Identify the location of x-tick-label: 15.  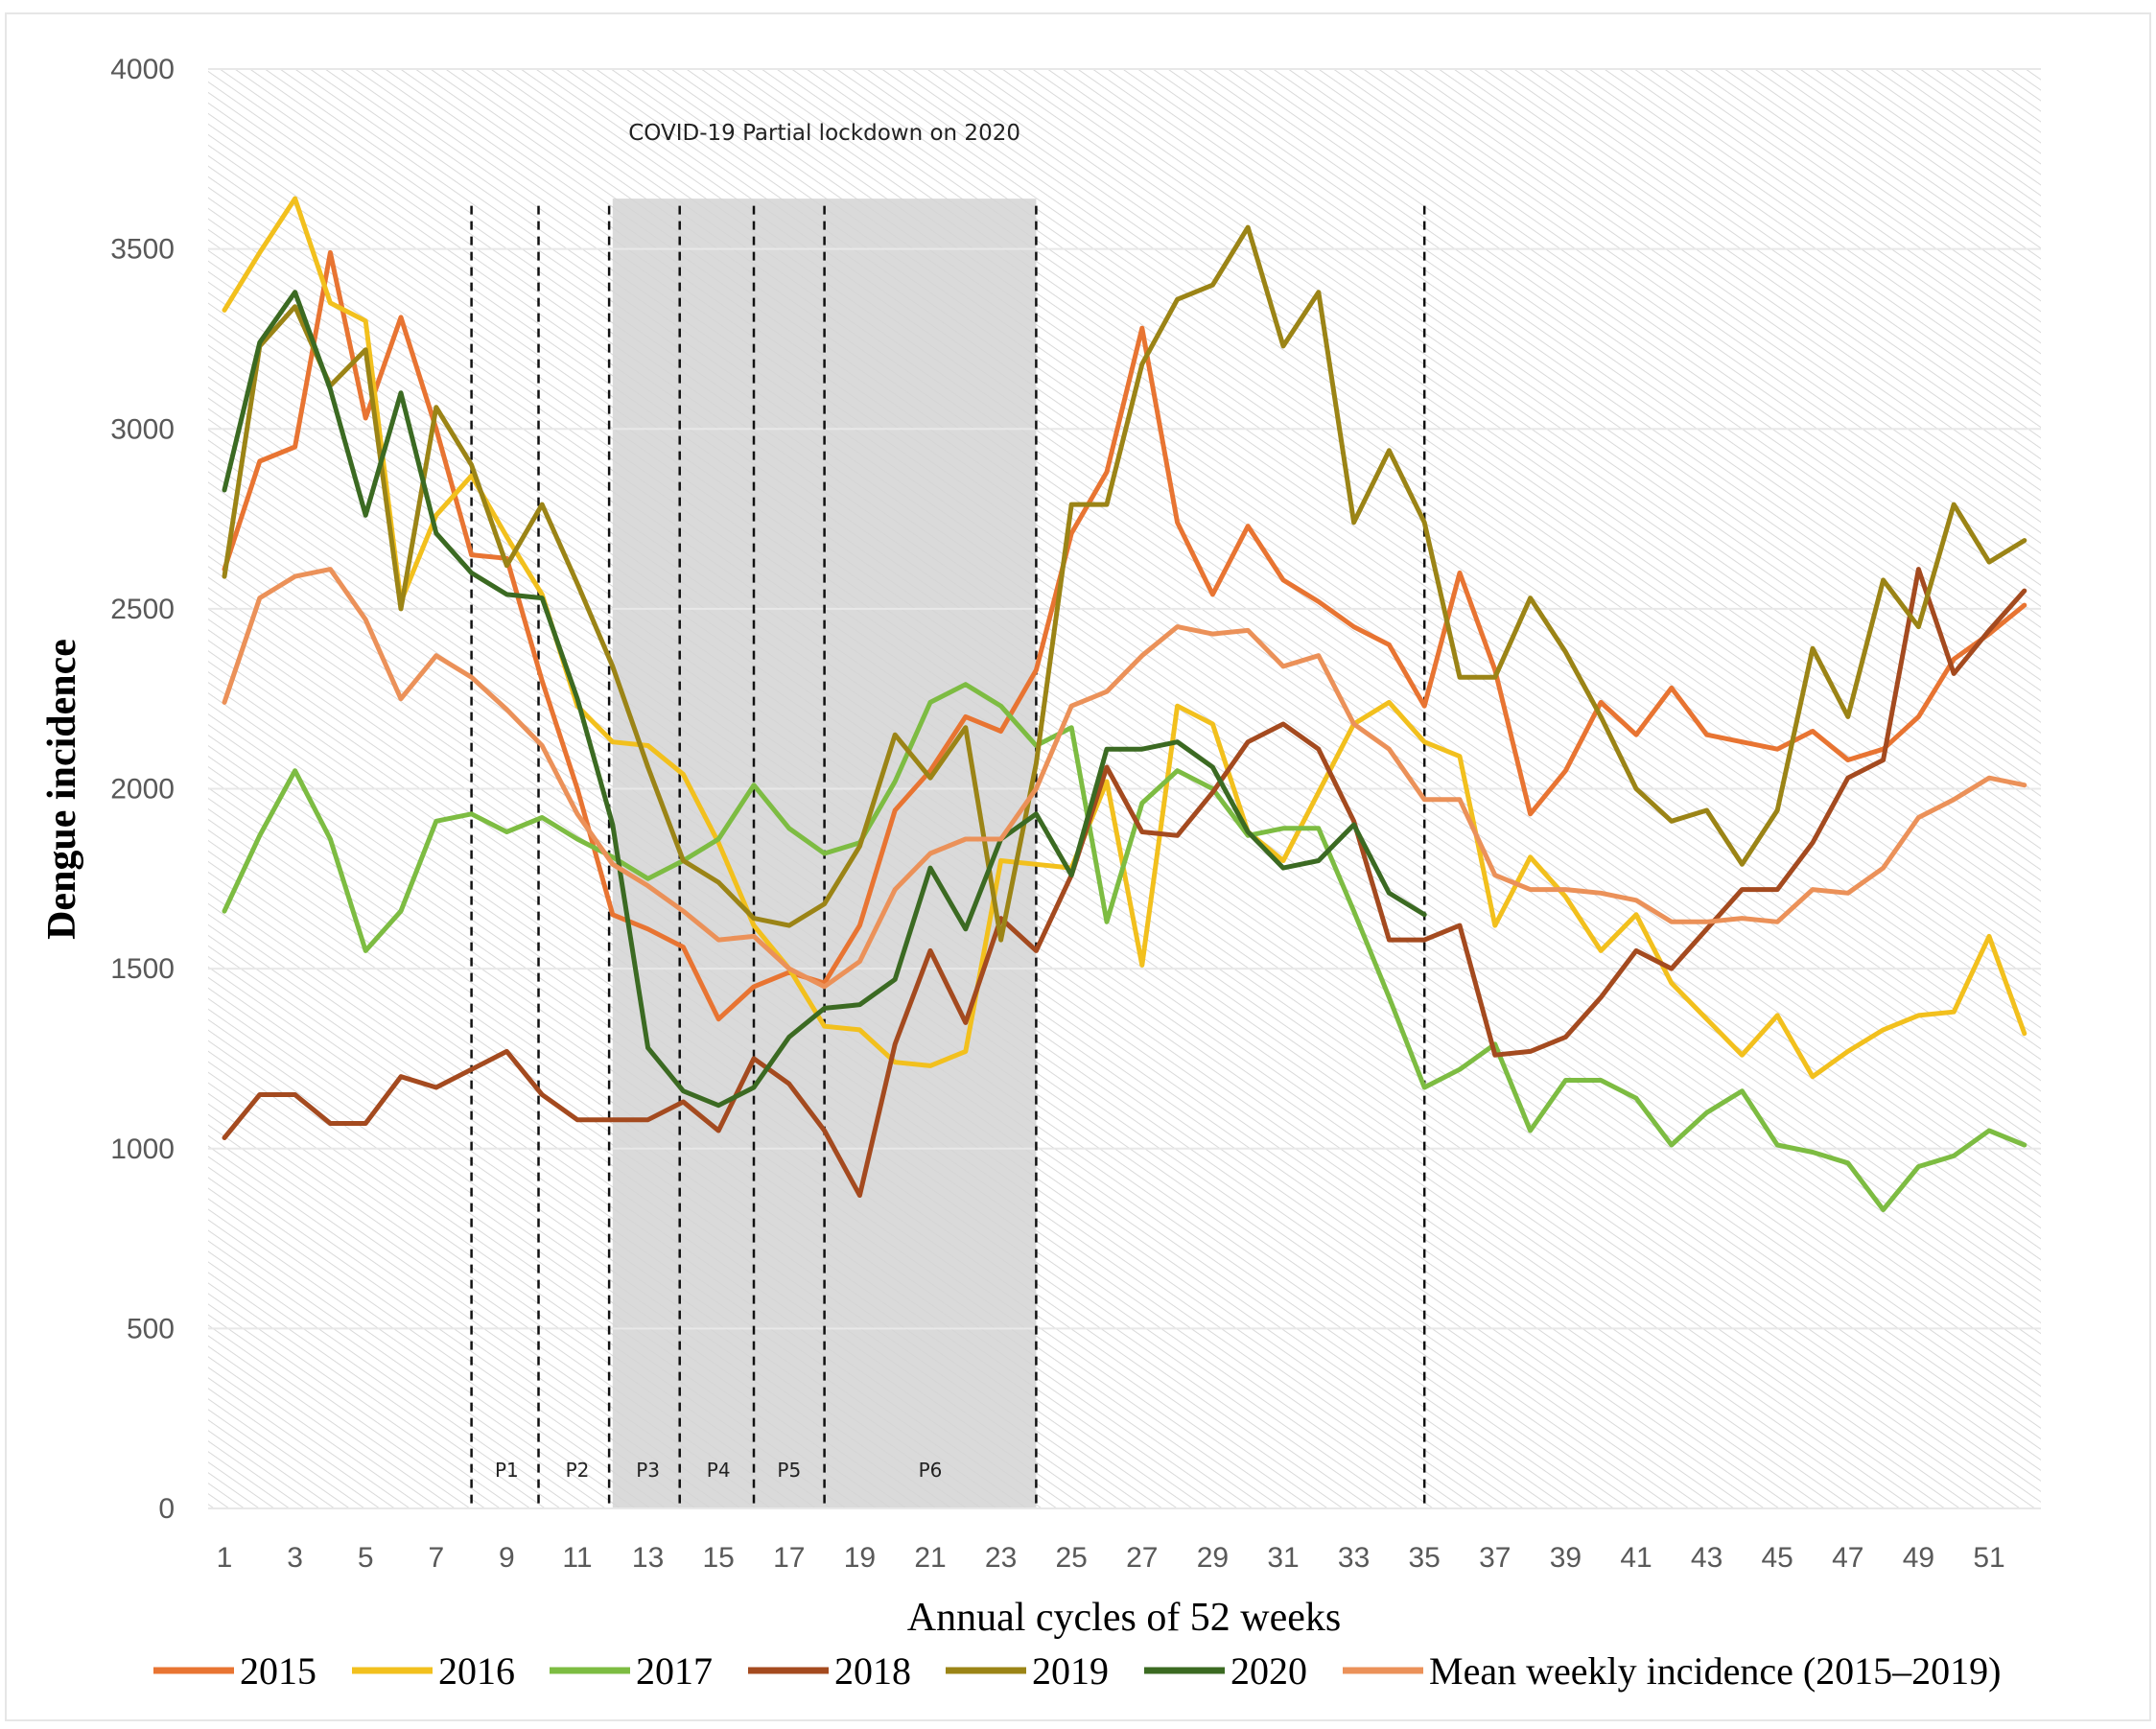
(719, 1558).